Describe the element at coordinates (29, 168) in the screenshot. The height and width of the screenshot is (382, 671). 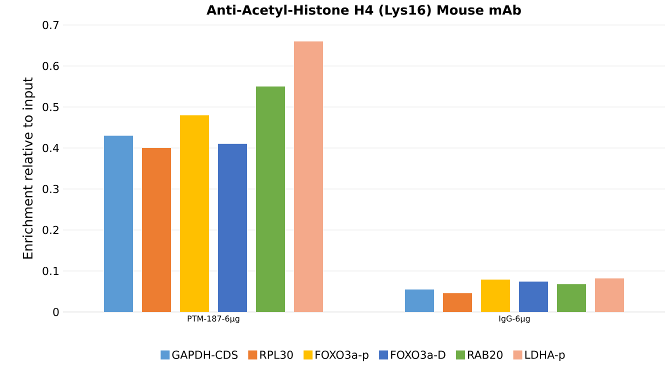
I see `y-axis-title: Enrichment relative to input` at that location.